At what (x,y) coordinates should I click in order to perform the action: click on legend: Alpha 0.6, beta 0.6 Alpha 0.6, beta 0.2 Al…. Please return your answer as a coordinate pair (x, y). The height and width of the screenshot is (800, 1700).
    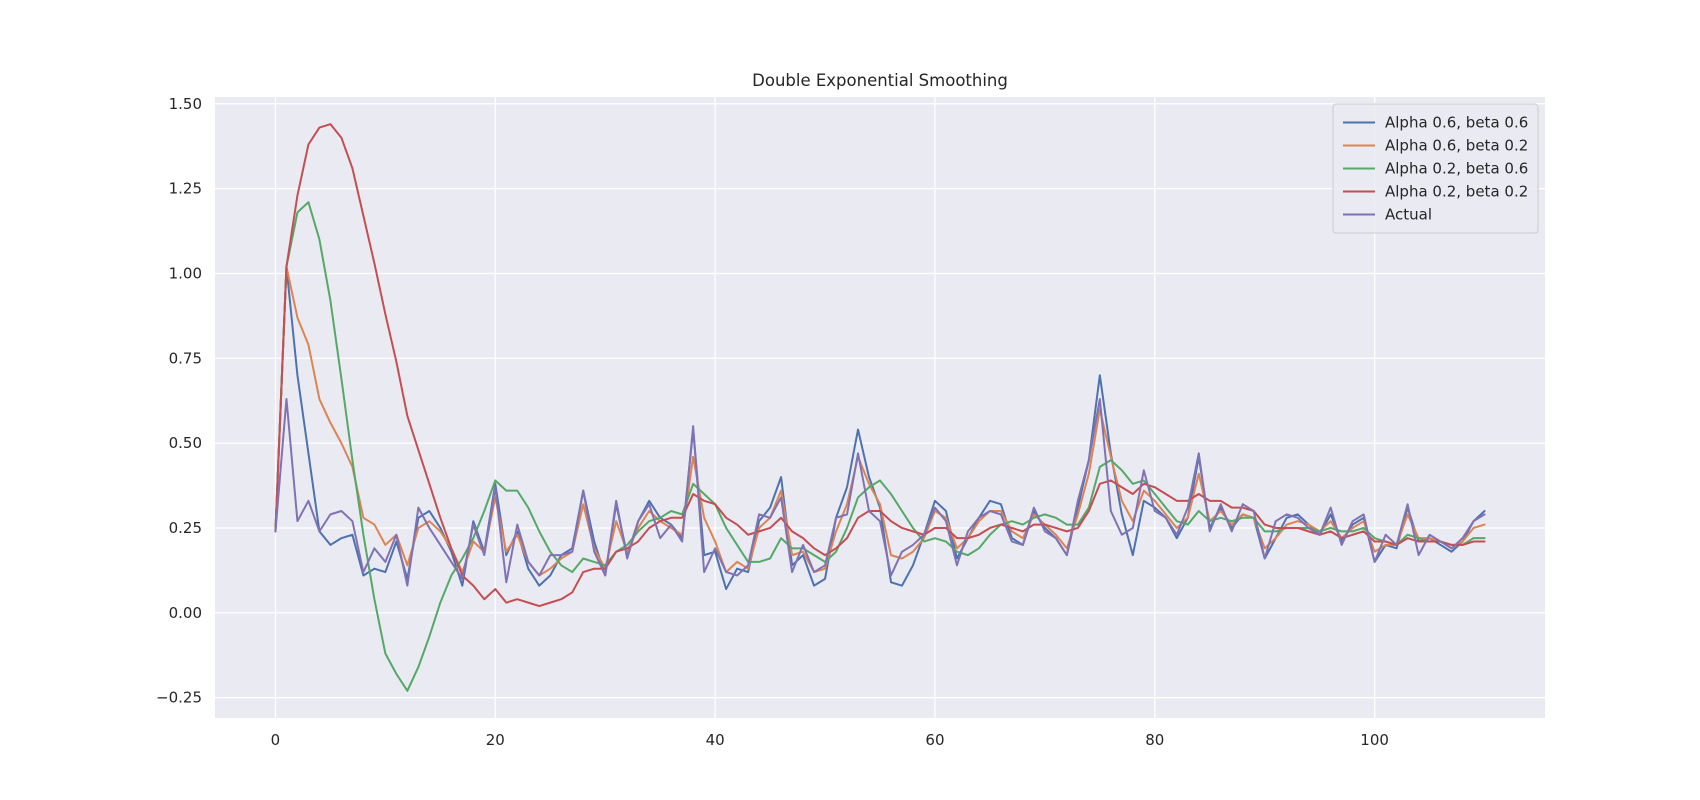
    Looking at the image, I should click on (1435, 168).